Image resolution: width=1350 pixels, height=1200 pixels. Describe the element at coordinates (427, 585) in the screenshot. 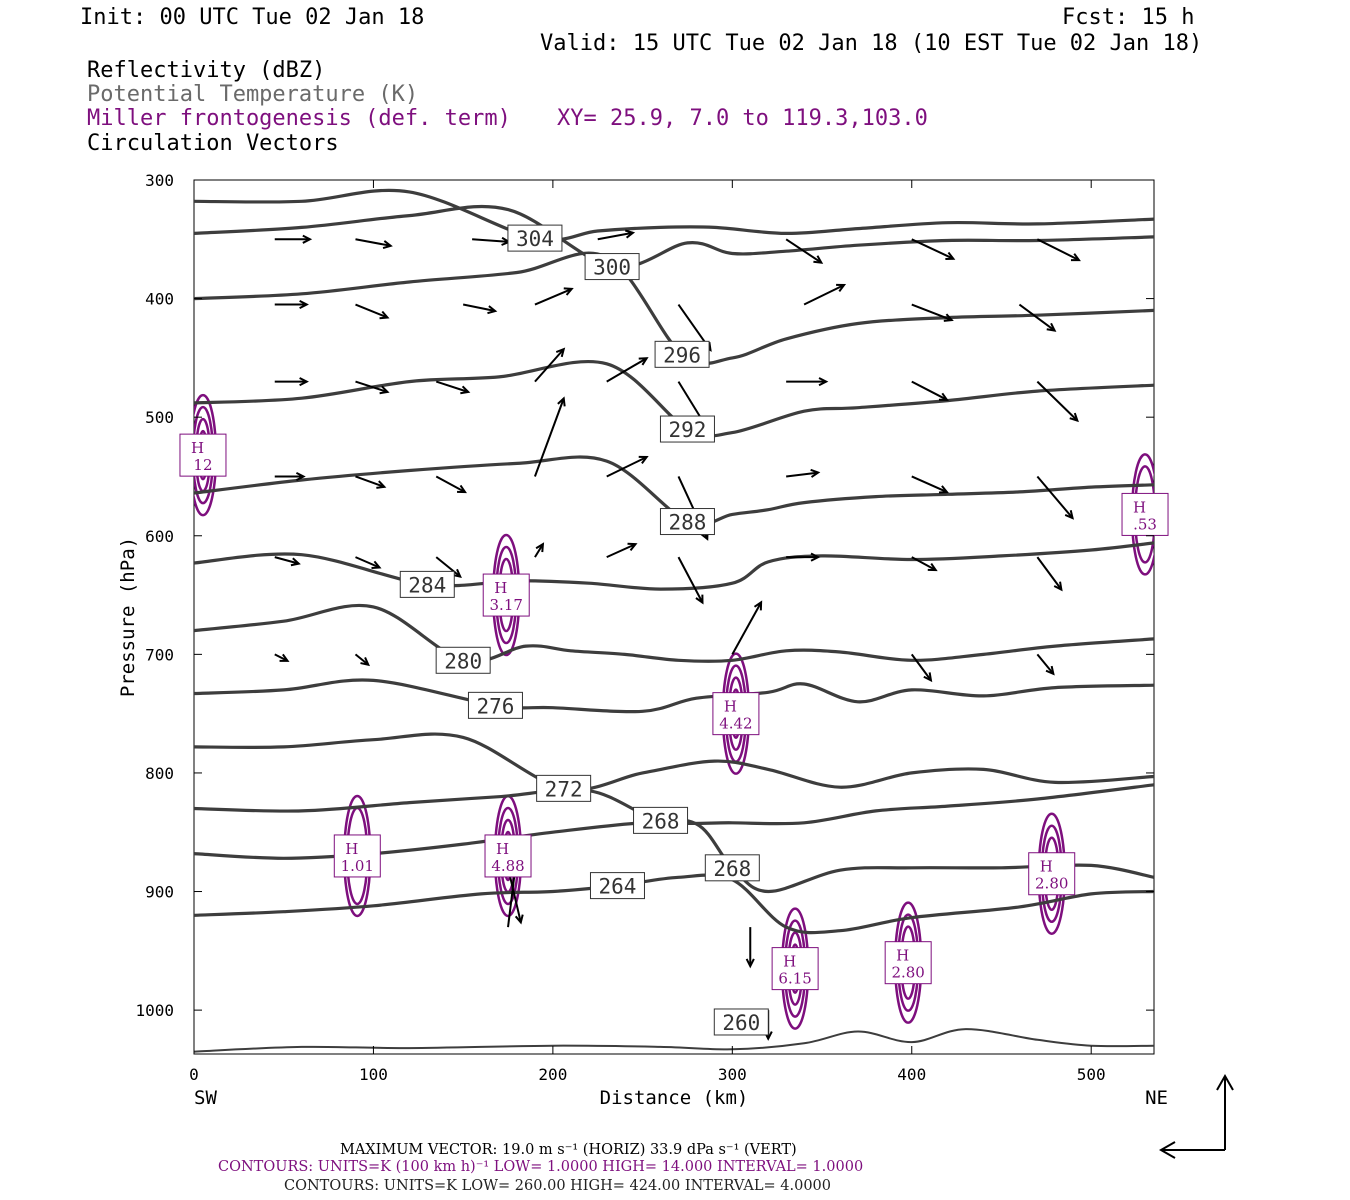

I see `theta-label-text: 284` at that location.